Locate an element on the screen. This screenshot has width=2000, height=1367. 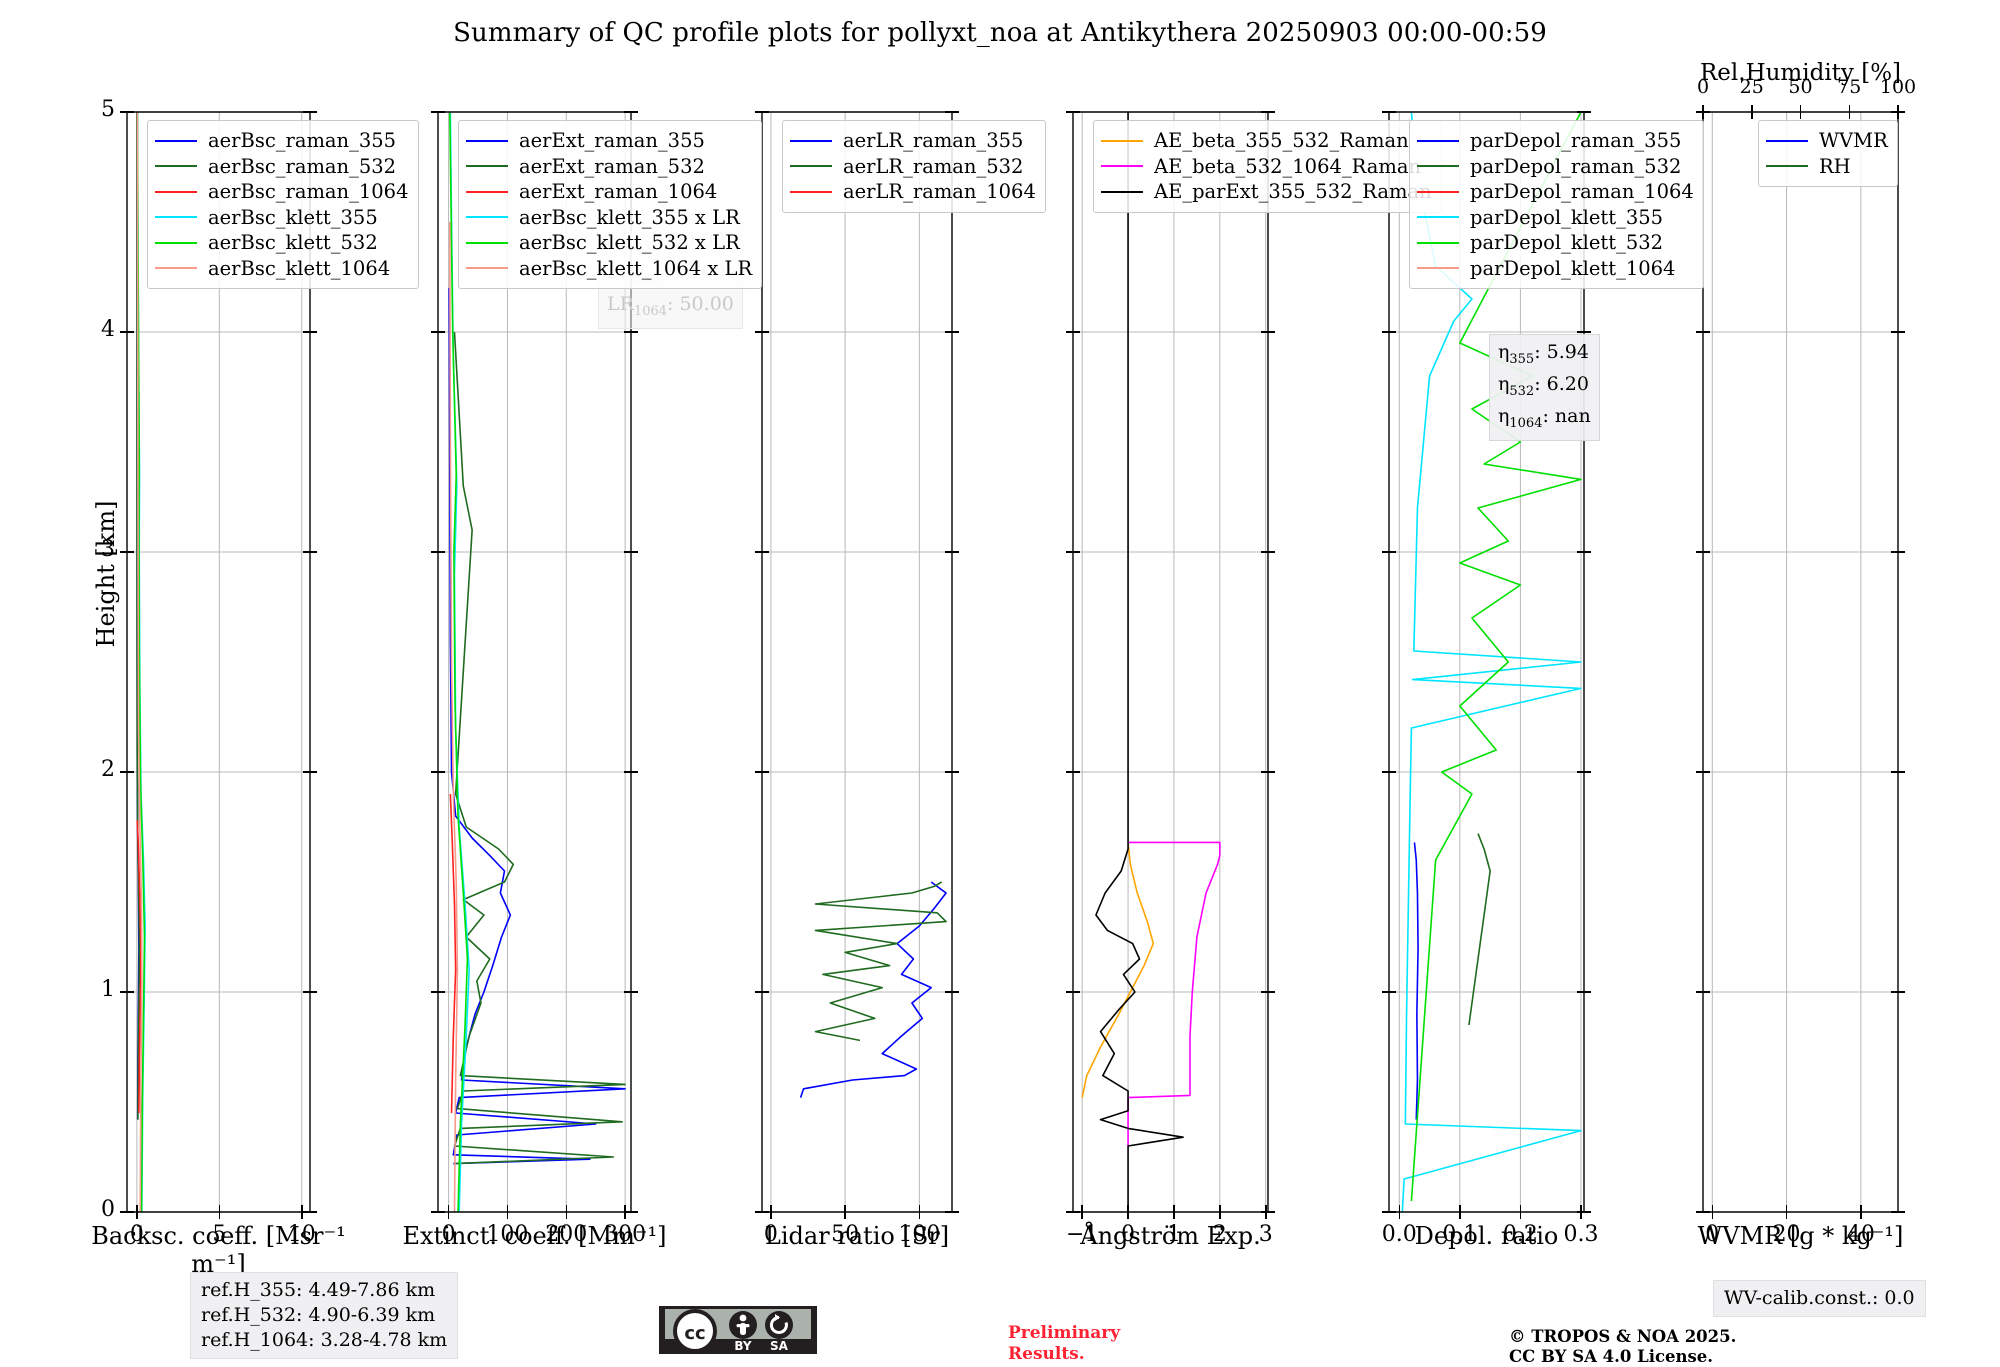
preliminary-line-1: Preliminary is located at coordinates (1064, 1333).